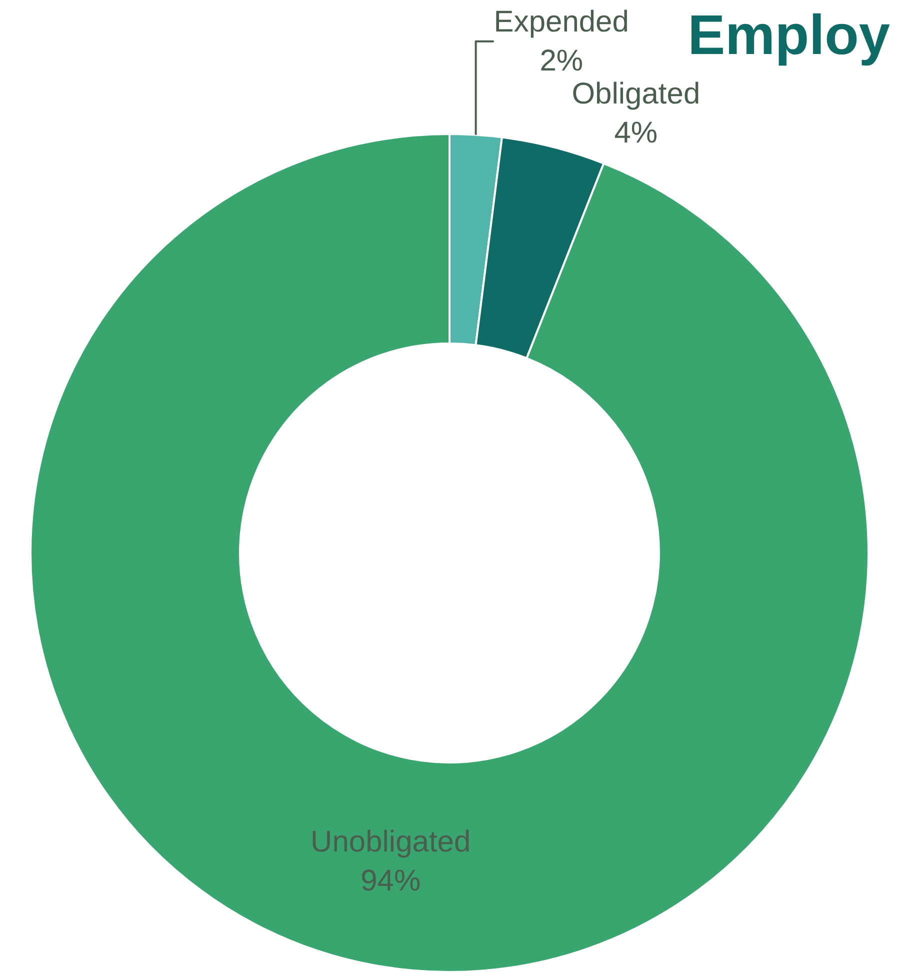  Describe the element at coordinates (561, 21) in the screenshot. I see `slice-label: Expended` at that location.